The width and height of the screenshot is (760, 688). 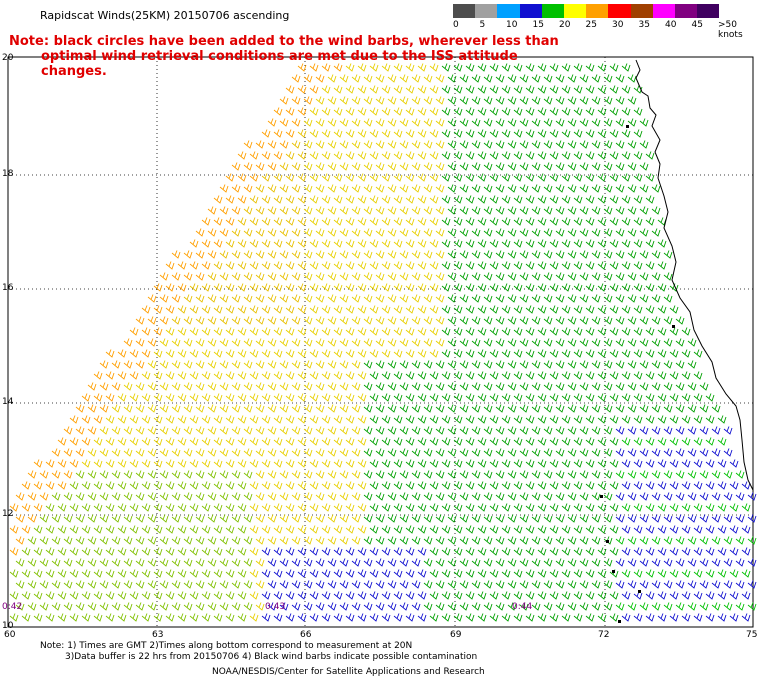 I want to click on colorbar-label: 40, so click(x=671, y=25).